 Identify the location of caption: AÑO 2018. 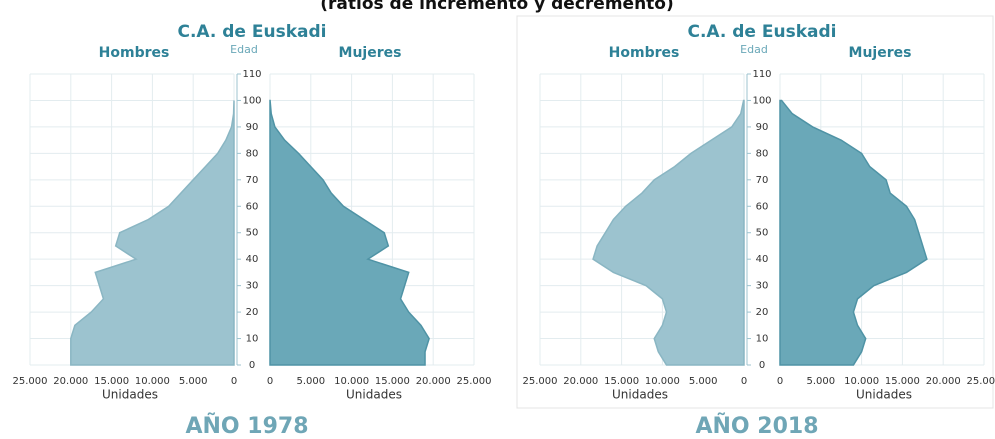
(756, 426).